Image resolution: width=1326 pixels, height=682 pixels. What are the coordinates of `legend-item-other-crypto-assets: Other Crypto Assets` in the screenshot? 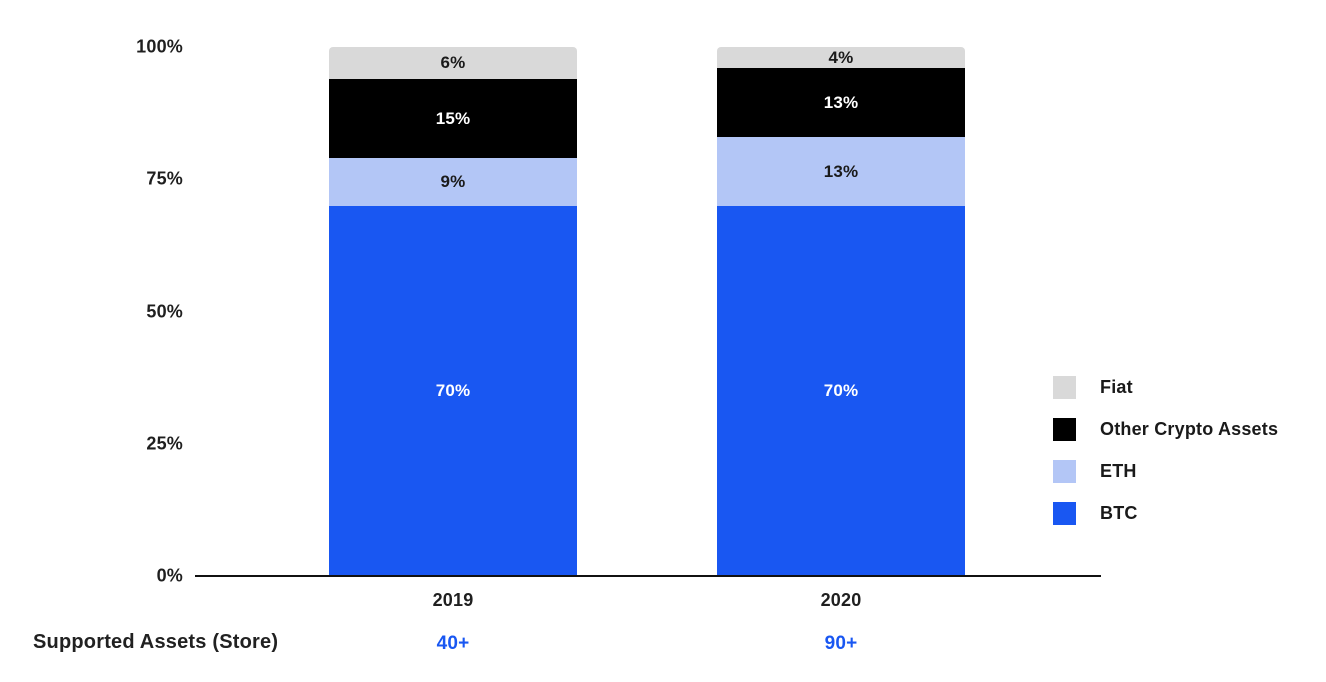 It's located at (1165, 429).